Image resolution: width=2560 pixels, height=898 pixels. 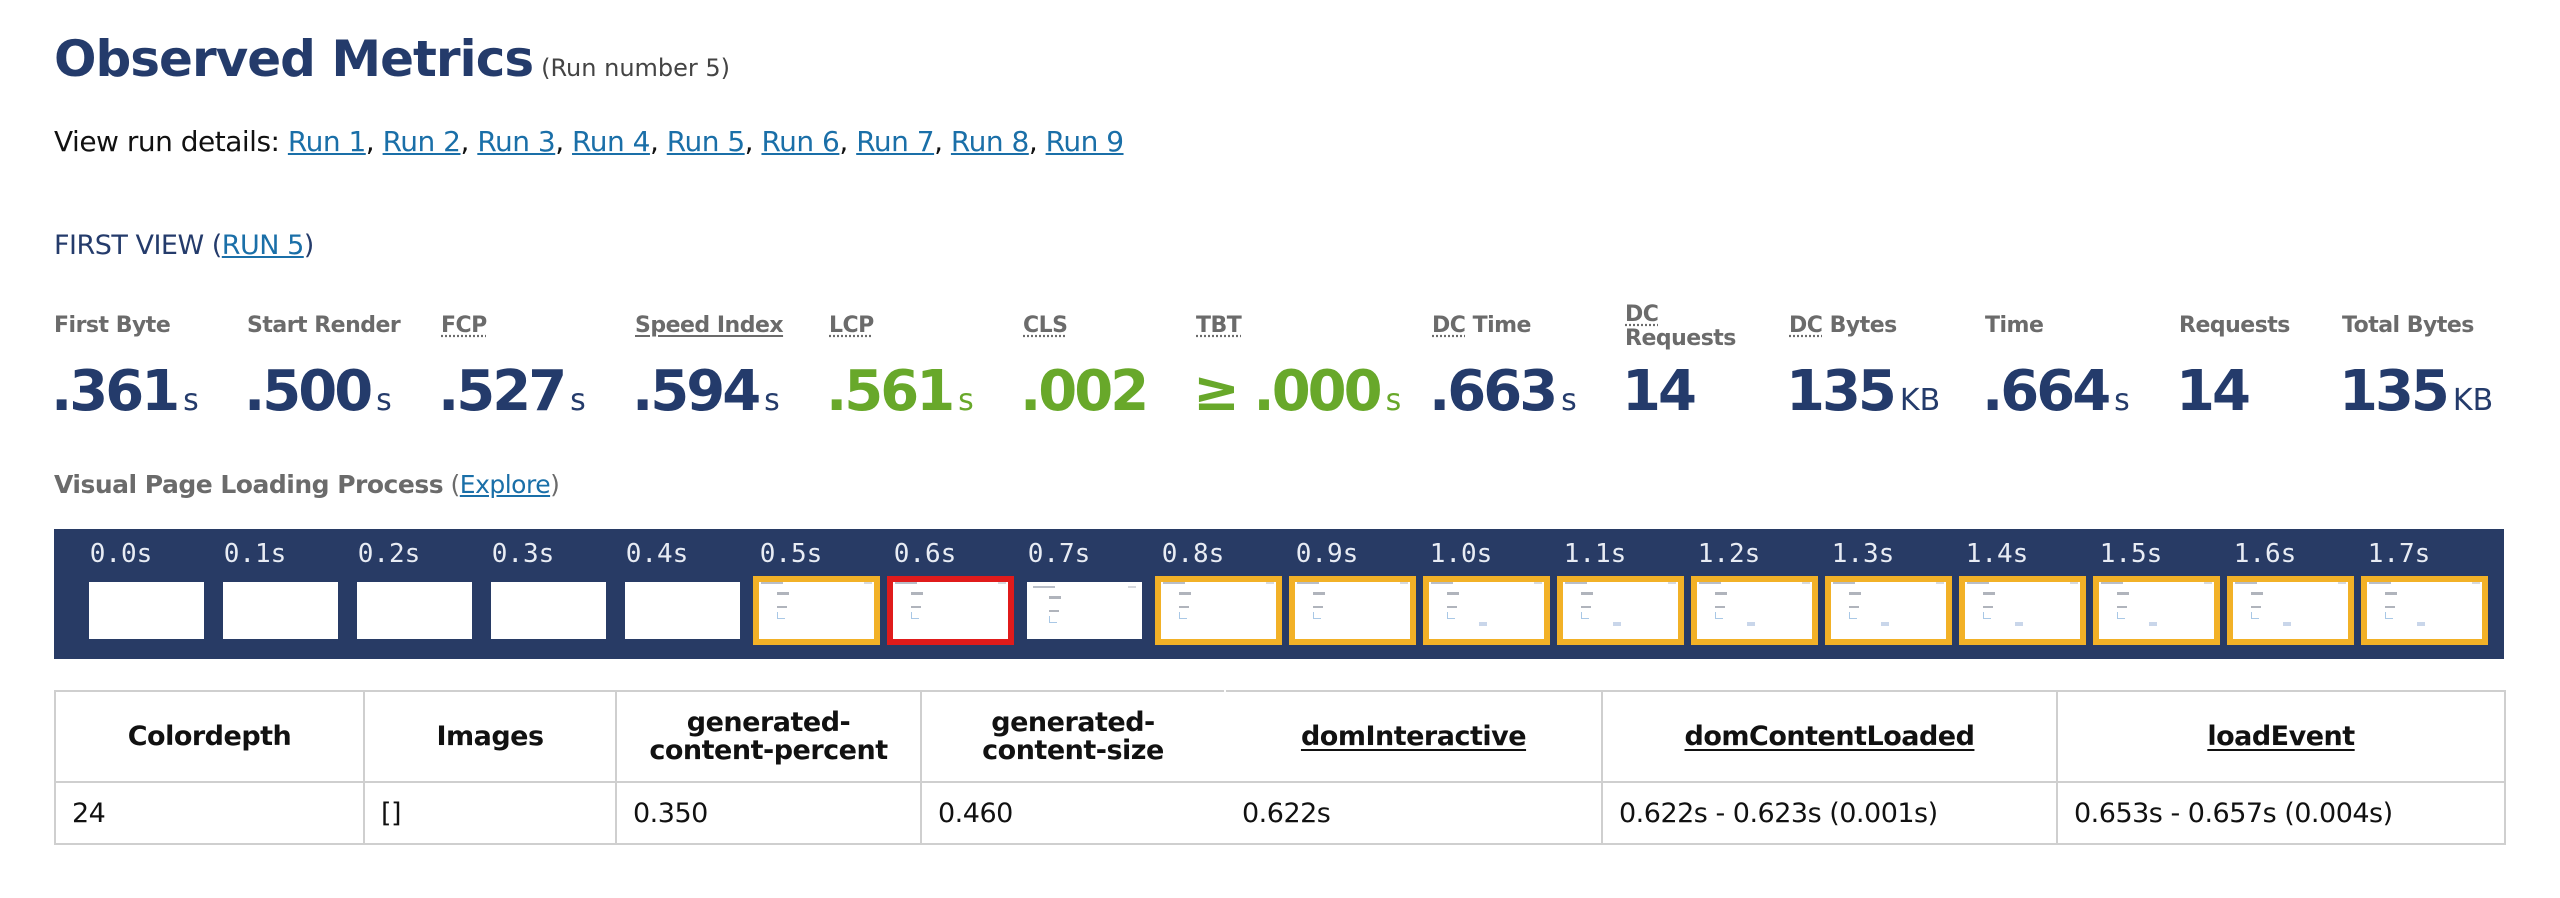 I want to click on metric-value: .561 s, so click(x=900, y=396).